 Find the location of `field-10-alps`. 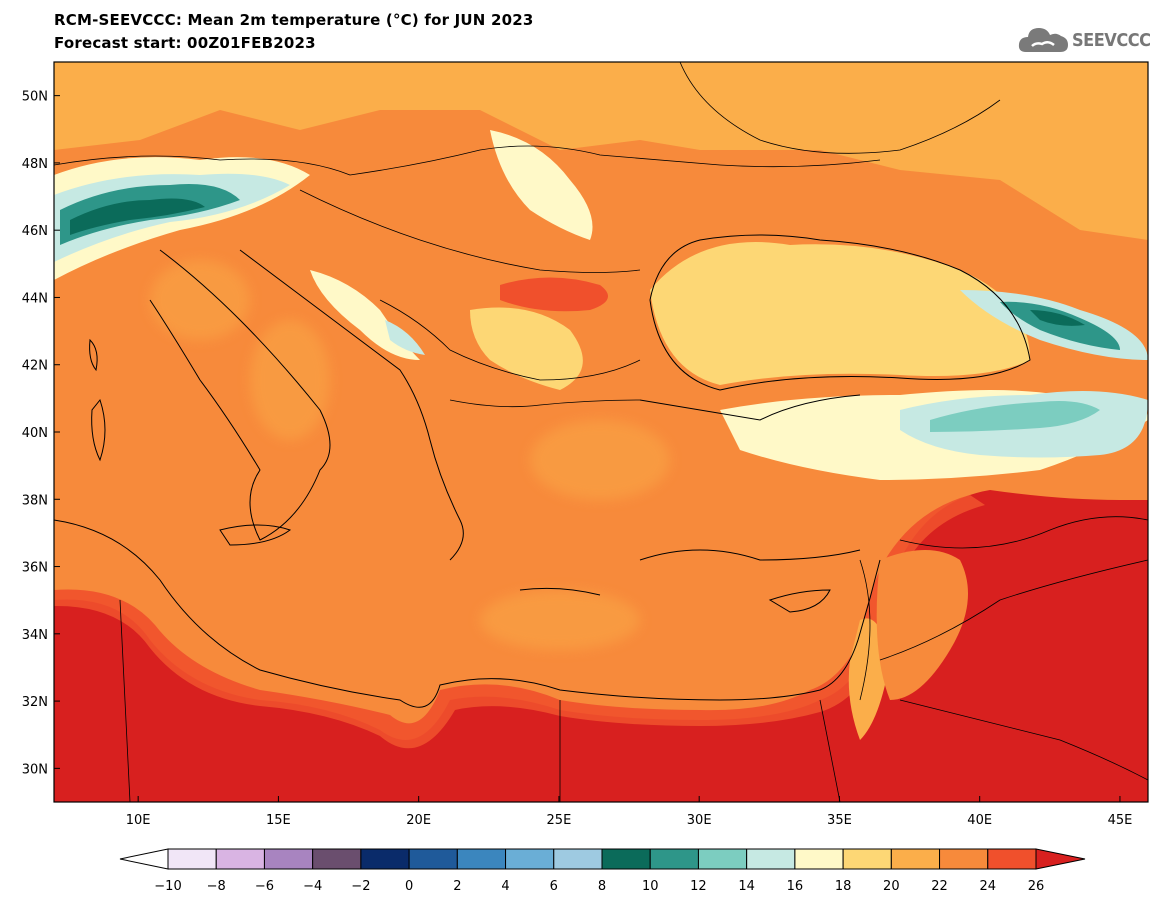

field-10-alps is located at coordinates (137, 216).